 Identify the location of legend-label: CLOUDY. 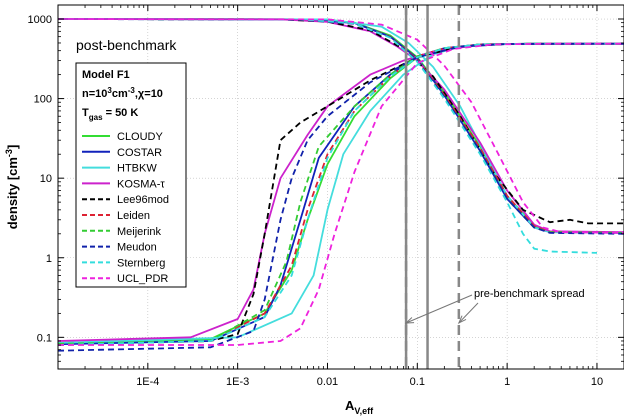
(140, 137).